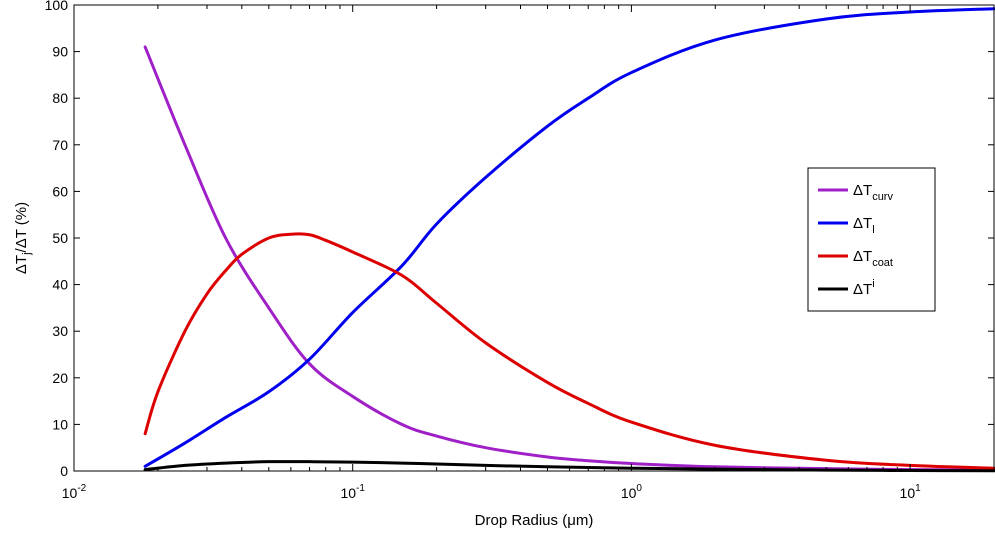 The height and width of the screenshot is (533, 995). I want to click on y-tick-label: 10, so click(60, 424).